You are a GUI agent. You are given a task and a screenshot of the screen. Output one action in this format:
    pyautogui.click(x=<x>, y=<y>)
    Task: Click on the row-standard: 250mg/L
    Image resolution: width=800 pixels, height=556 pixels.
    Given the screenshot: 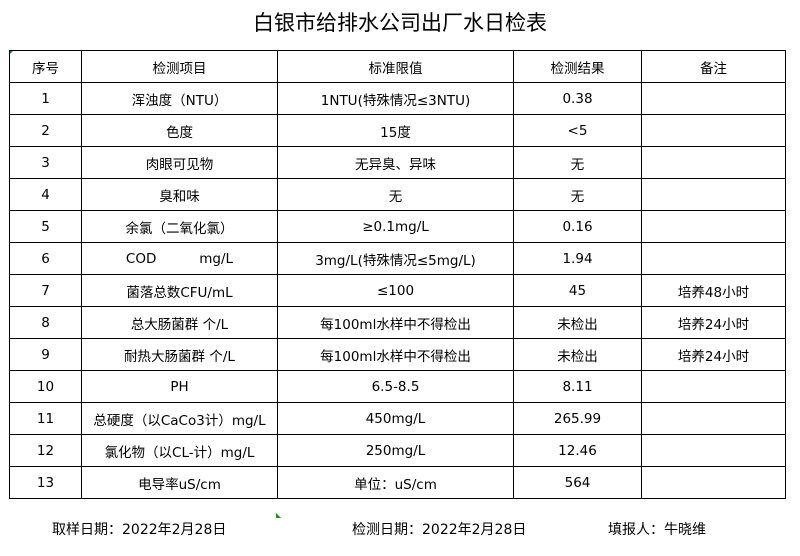 What is the action you would take?
    pyautogui.click(x=395, y=450)
    